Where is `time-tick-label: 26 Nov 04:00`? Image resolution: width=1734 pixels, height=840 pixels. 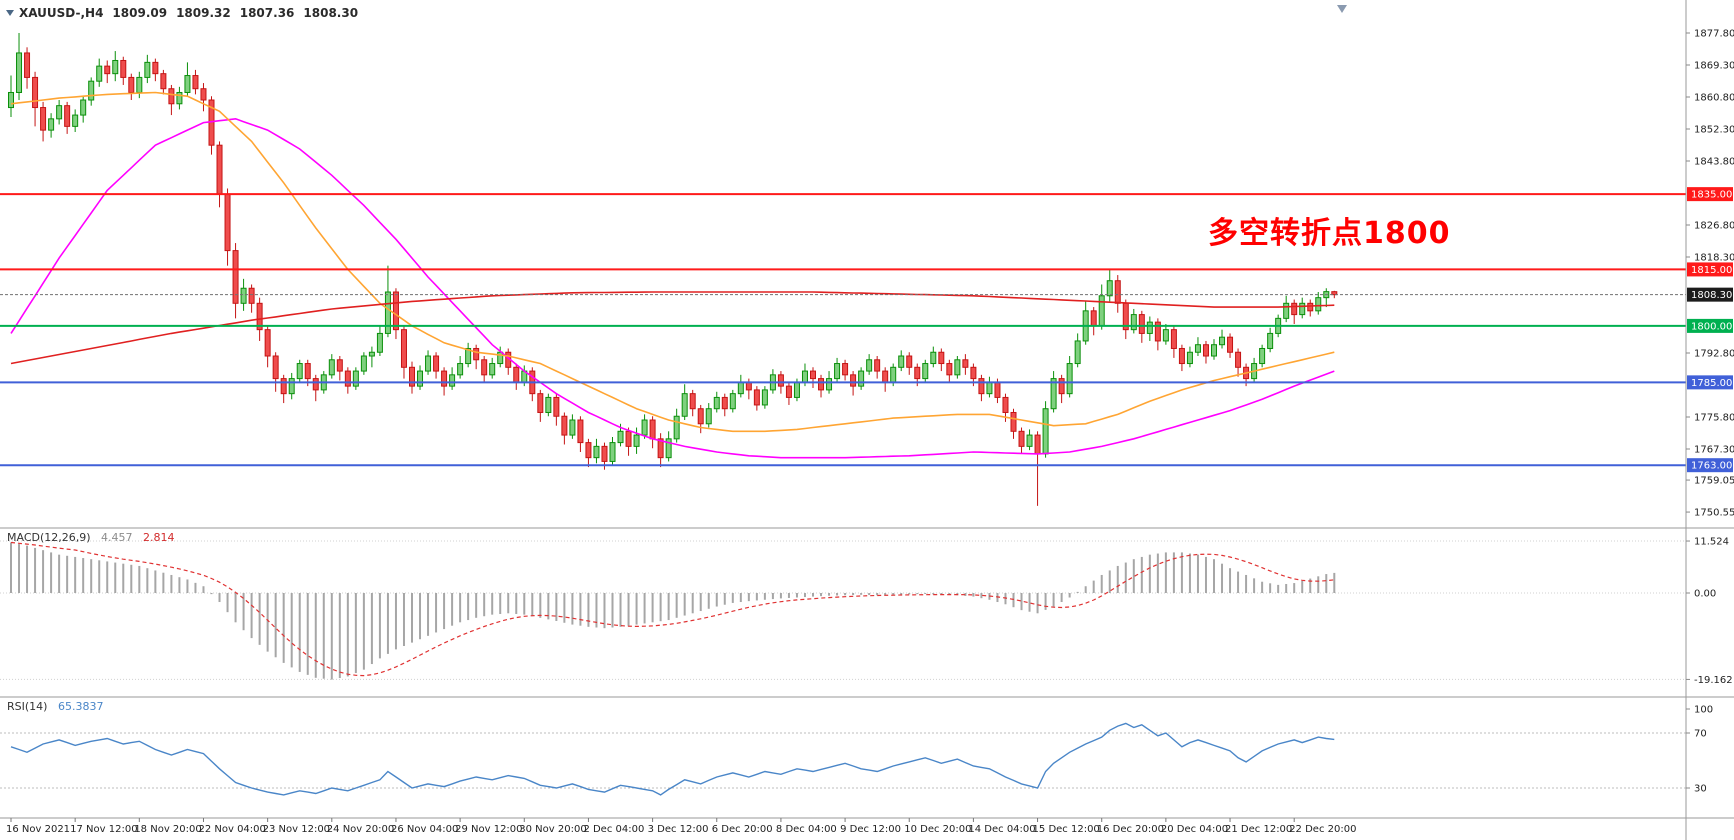
time-tick-label: 26 Nov 04:00 is located at coordinates (424, 829).